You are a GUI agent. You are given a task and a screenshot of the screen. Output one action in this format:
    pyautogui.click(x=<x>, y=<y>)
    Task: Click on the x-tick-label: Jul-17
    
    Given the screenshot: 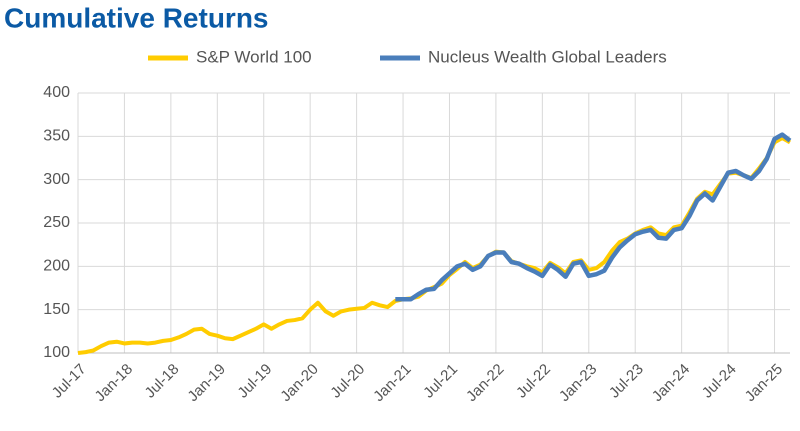 What is the action you would take?
    pyautogui.click(x=69, y=381)
    